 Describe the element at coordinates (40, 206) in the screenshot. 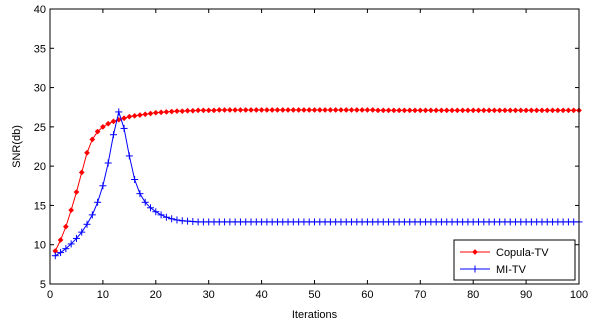

I see `y-tick-label: 15` at that location.